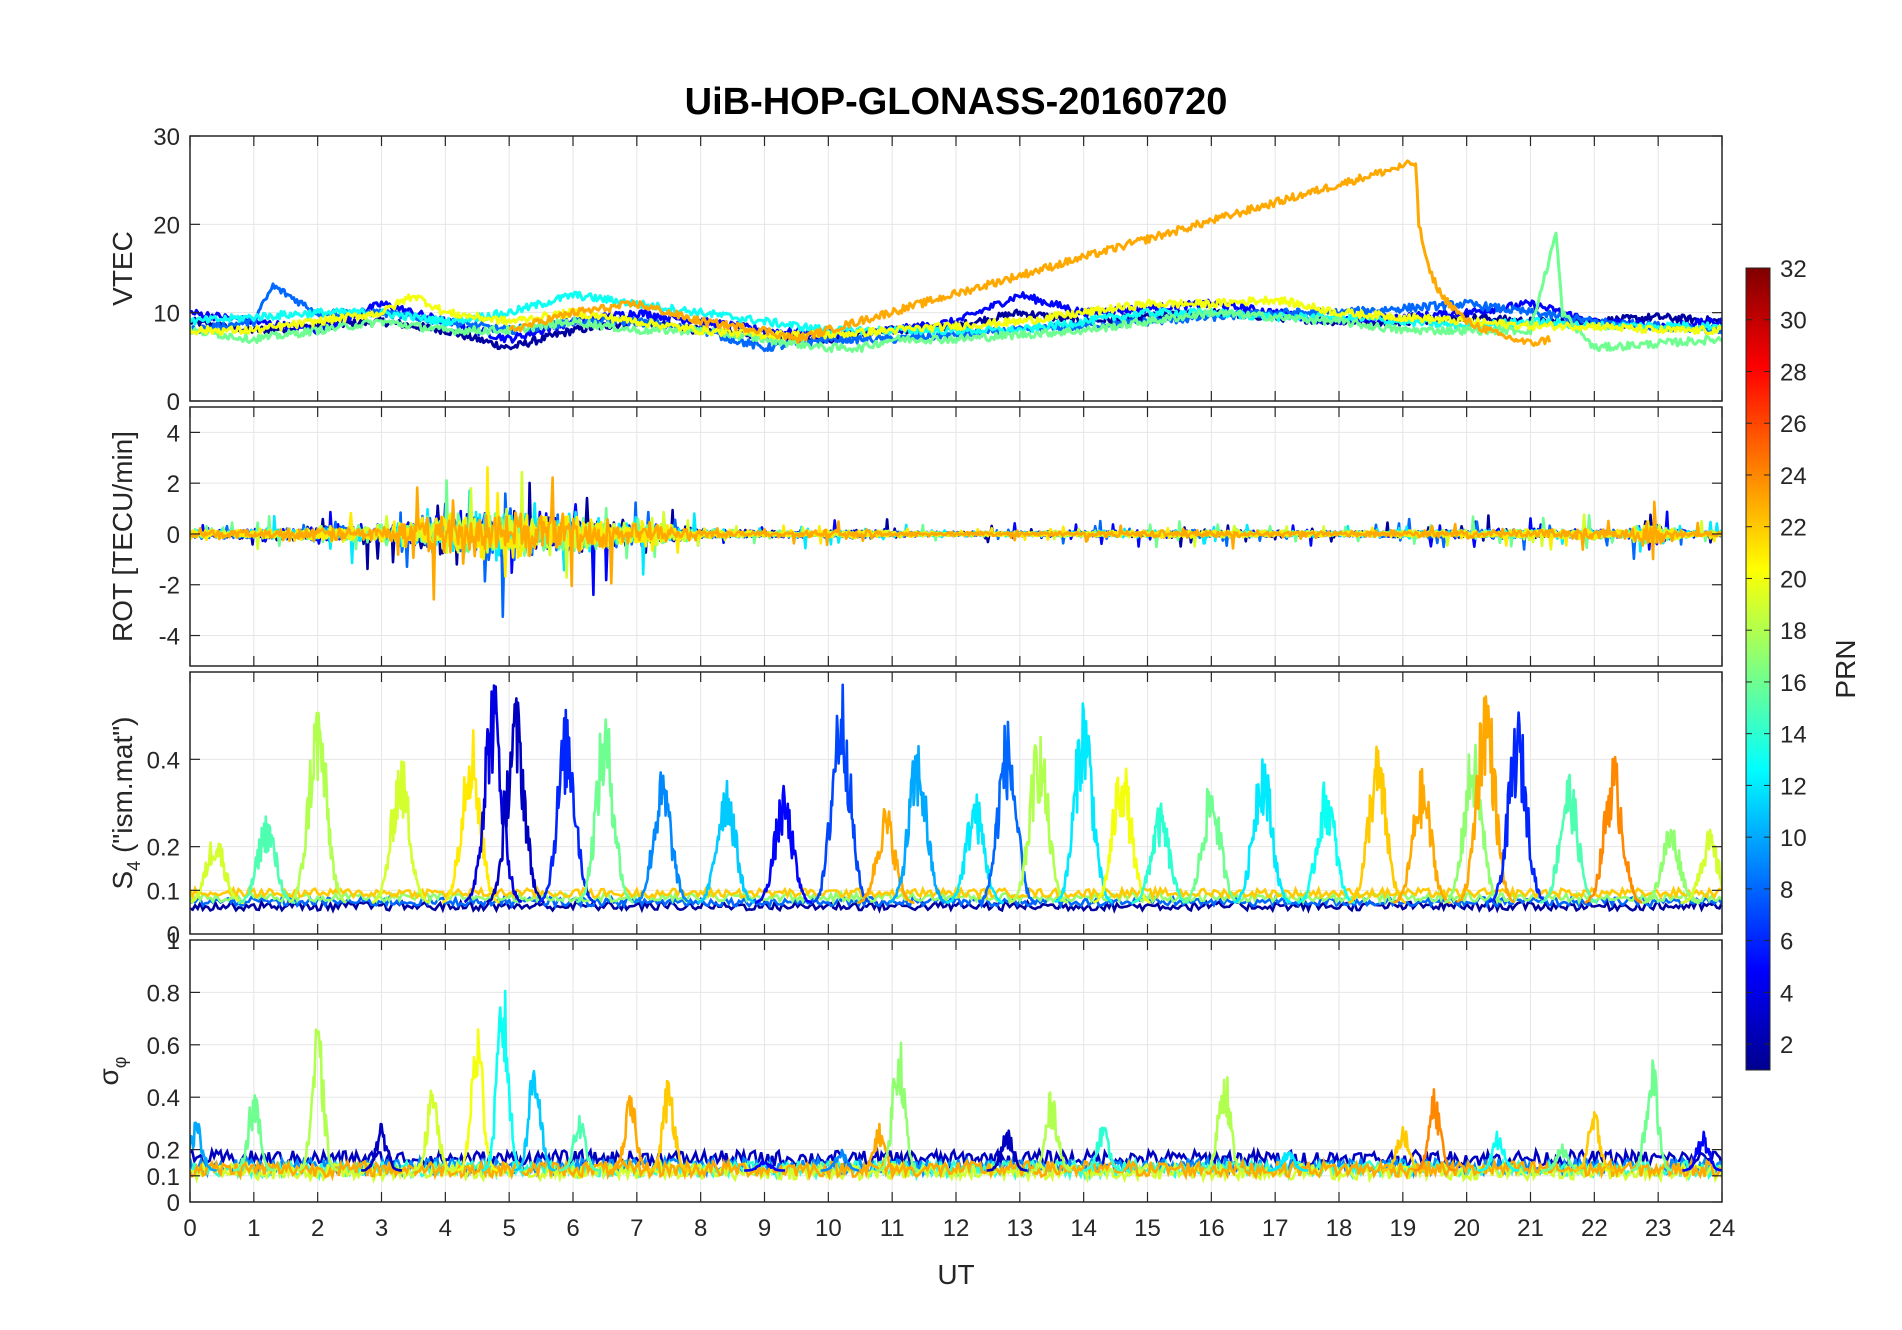  I want to click on rot-y-tick-label: 0, so click(173, 535).